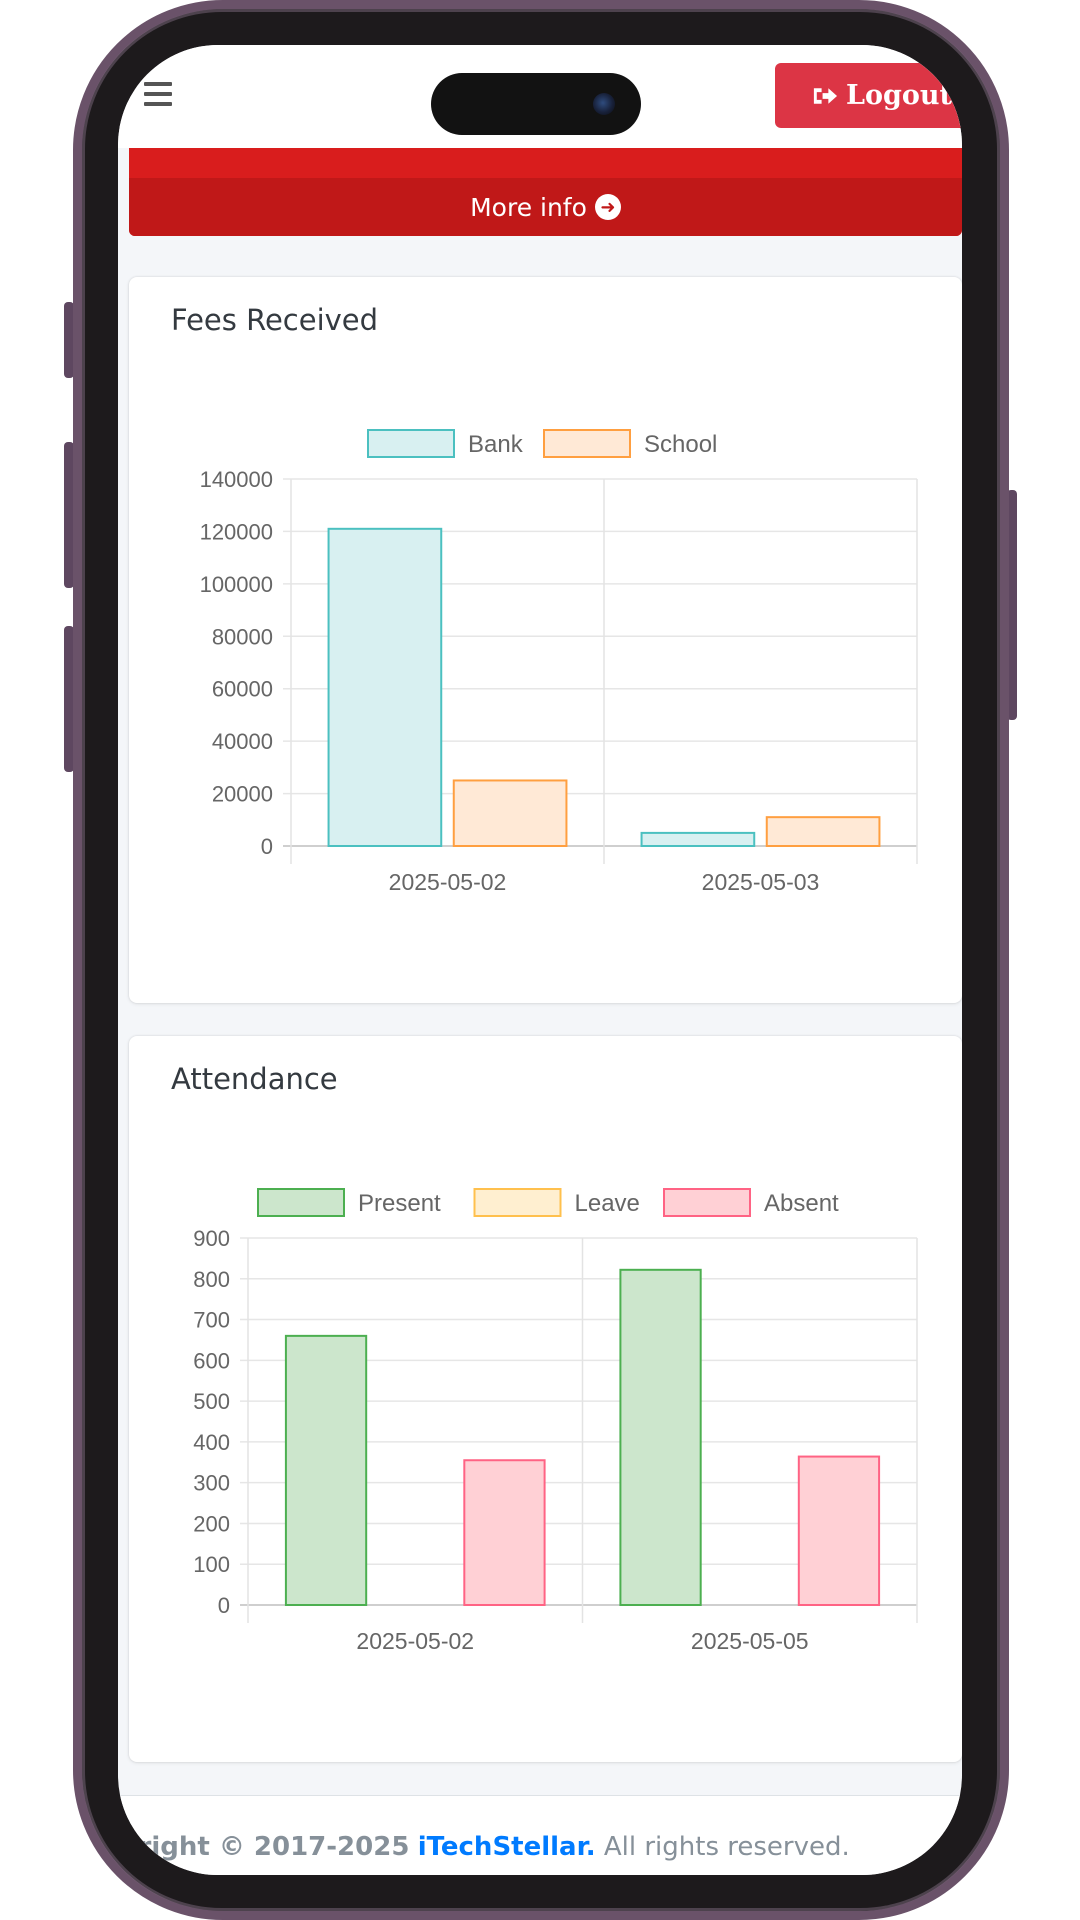 This screenshot has height=1920, width=1080. Describe the element at coordinates (242, 636) in the screenshot. I see `fees-y-tick: 80000` at that location.